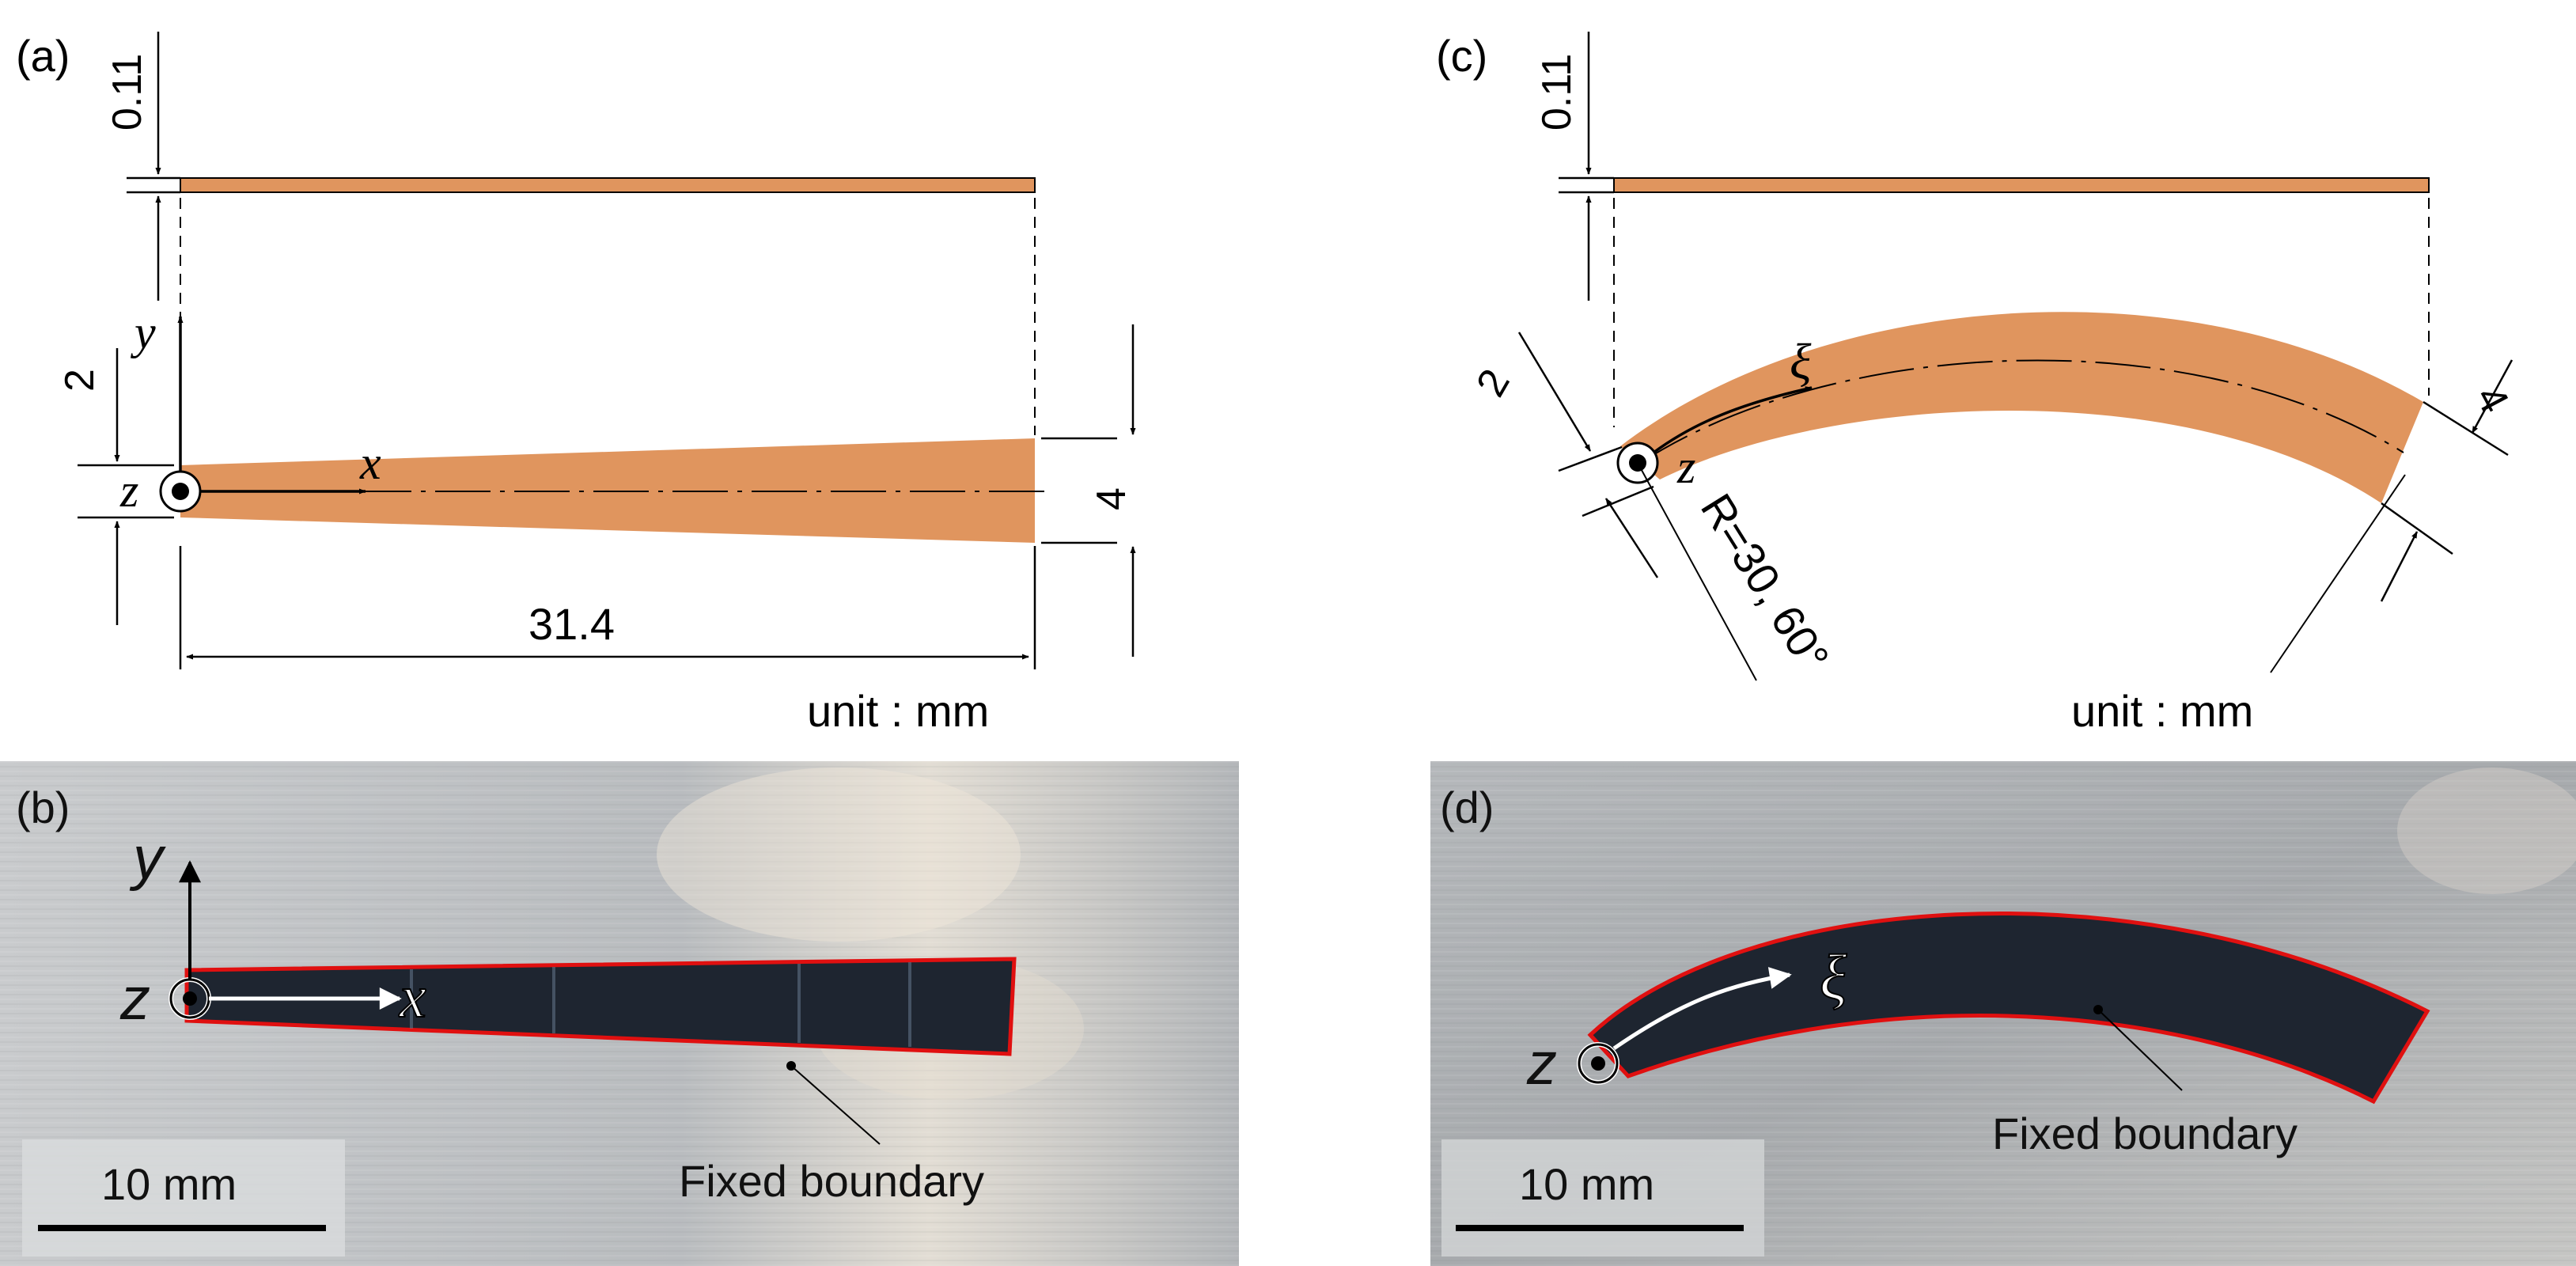 The height and width of the screenshot is (1266, 2576). Describe the element at coordinates (1586, 166) in the screenshot. I see `thickness-dimension-c` at that location.